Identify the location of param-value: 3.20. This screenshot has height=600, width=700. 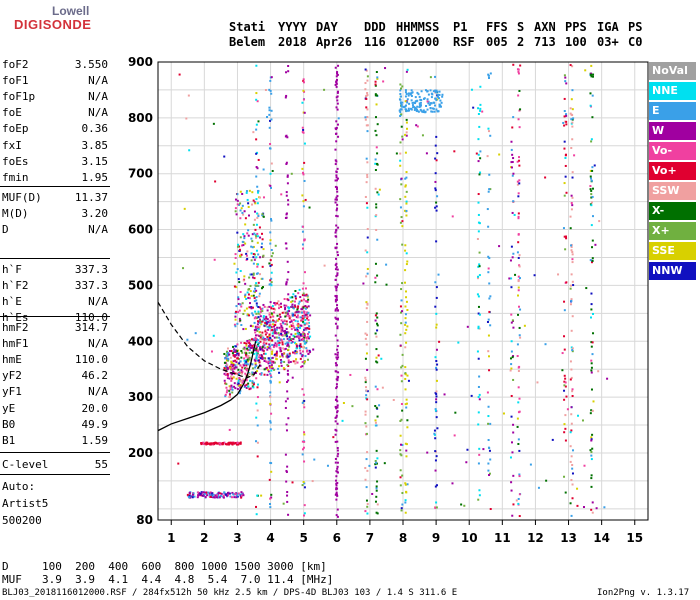
(95, 214).